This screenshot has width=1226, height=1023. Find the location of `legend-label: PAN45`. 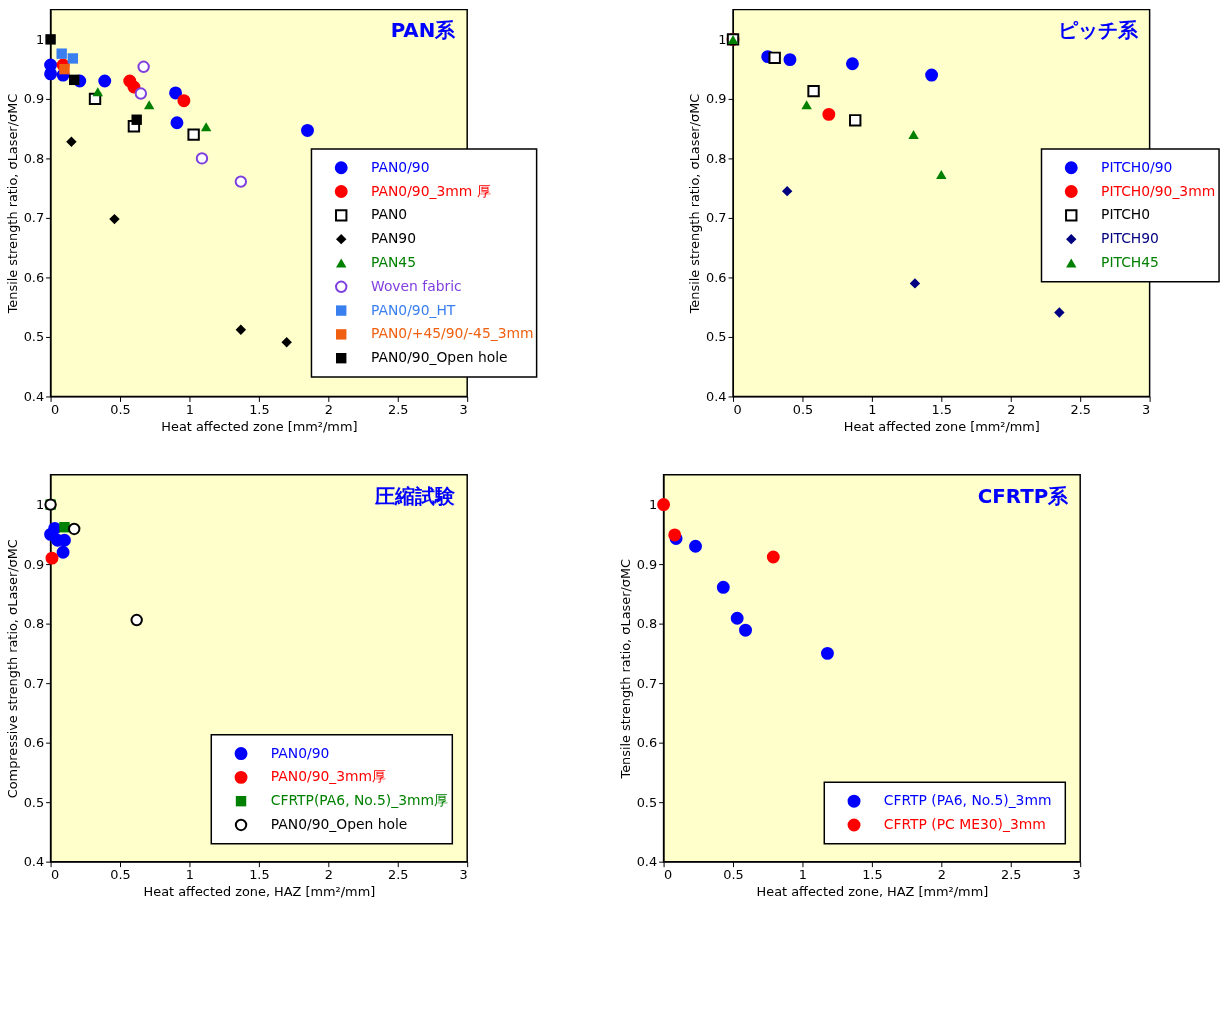

legend-label: PAN45 is located at coordinates (393, 261).